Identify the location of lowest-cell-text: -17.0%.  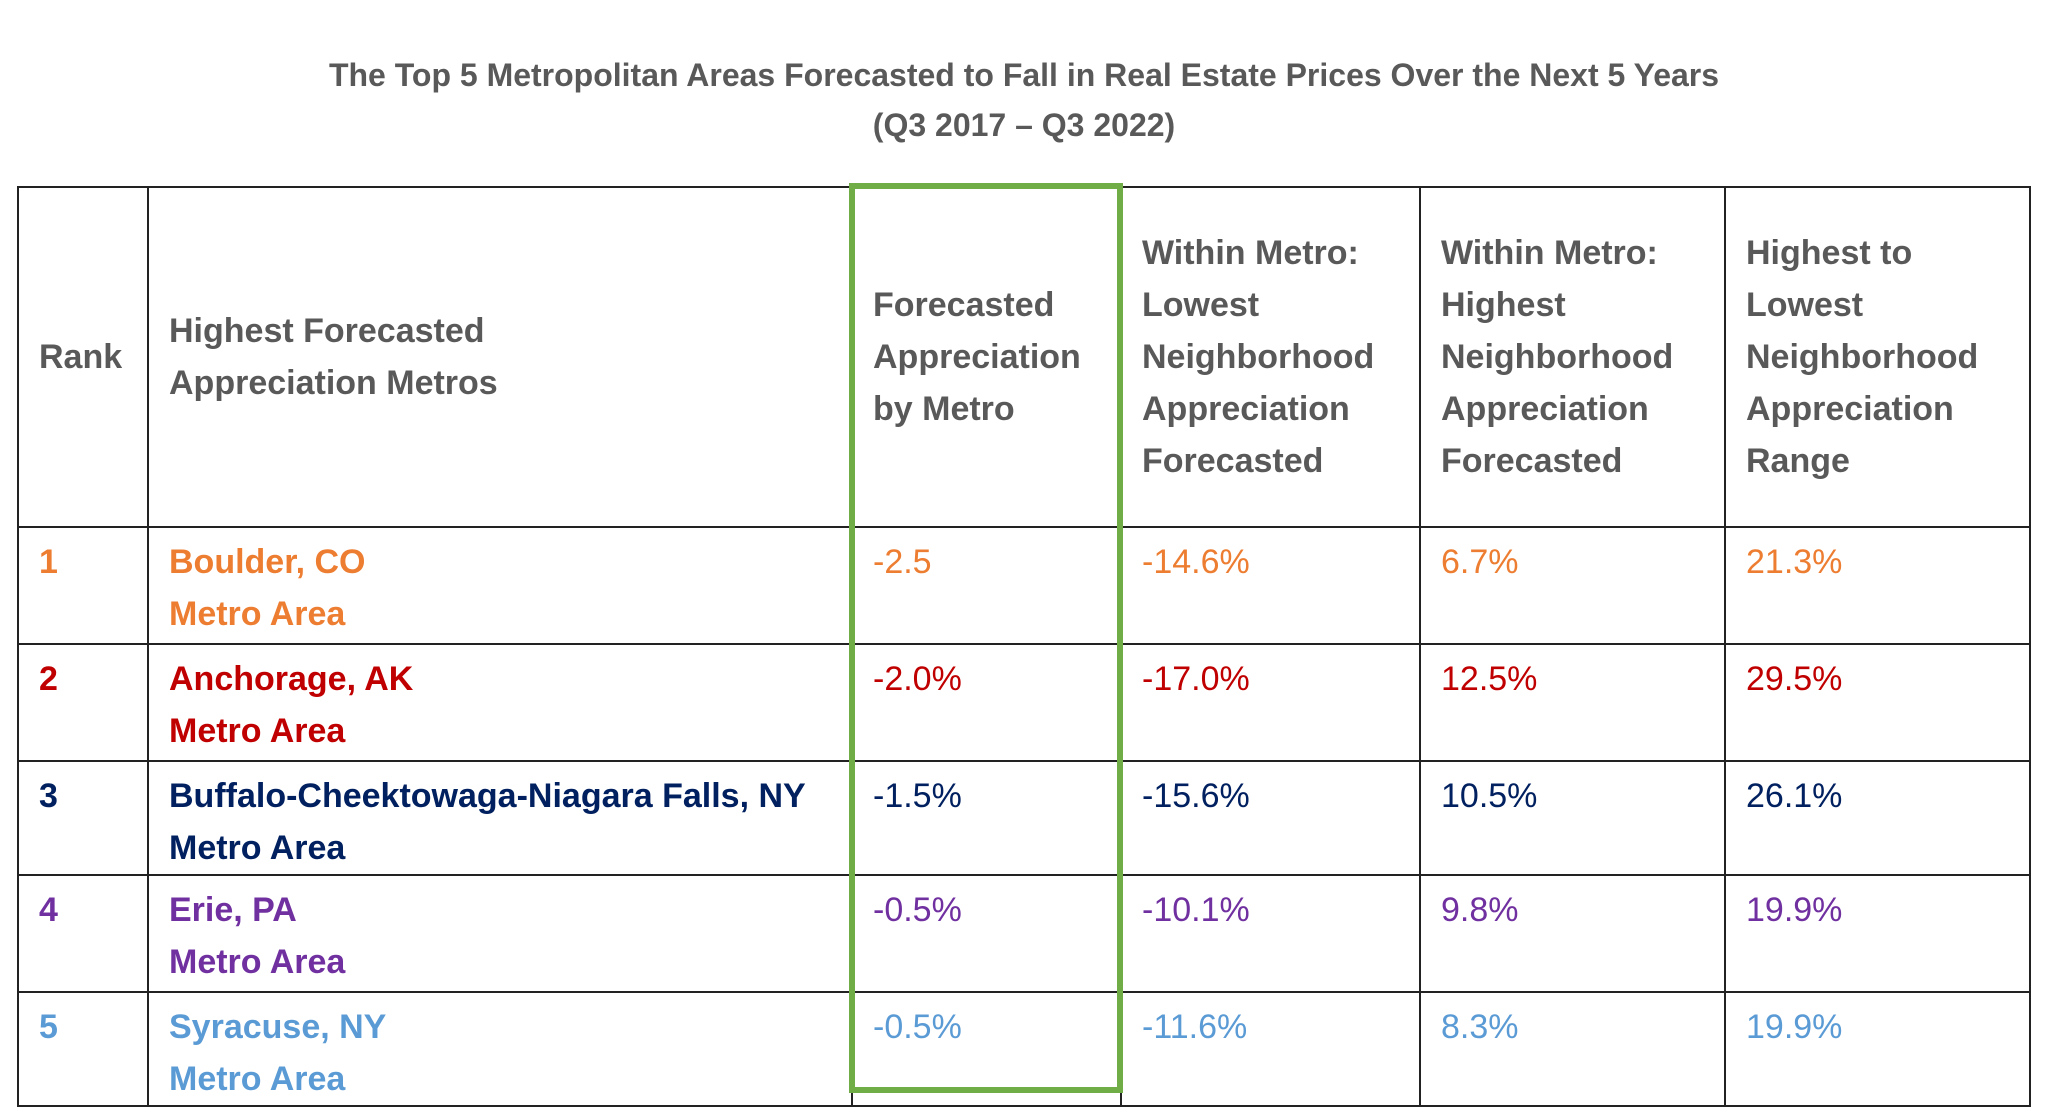
(1196, 679).